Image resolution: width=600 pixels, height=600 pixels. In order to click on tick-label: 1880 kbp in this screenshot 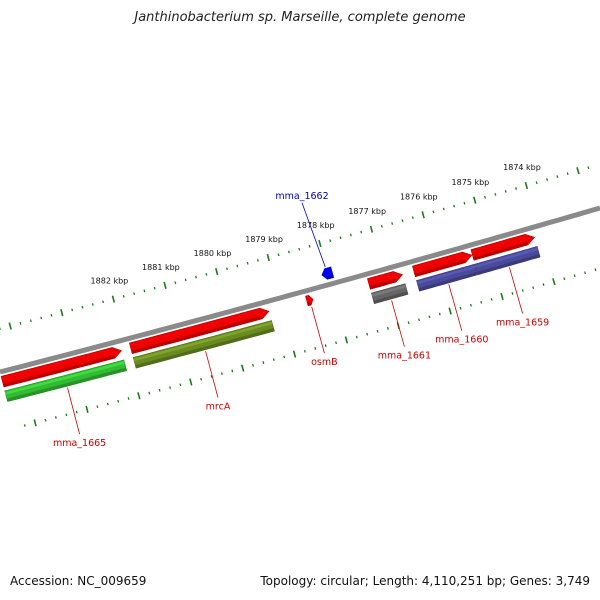, I will do `click(213, 253)`.